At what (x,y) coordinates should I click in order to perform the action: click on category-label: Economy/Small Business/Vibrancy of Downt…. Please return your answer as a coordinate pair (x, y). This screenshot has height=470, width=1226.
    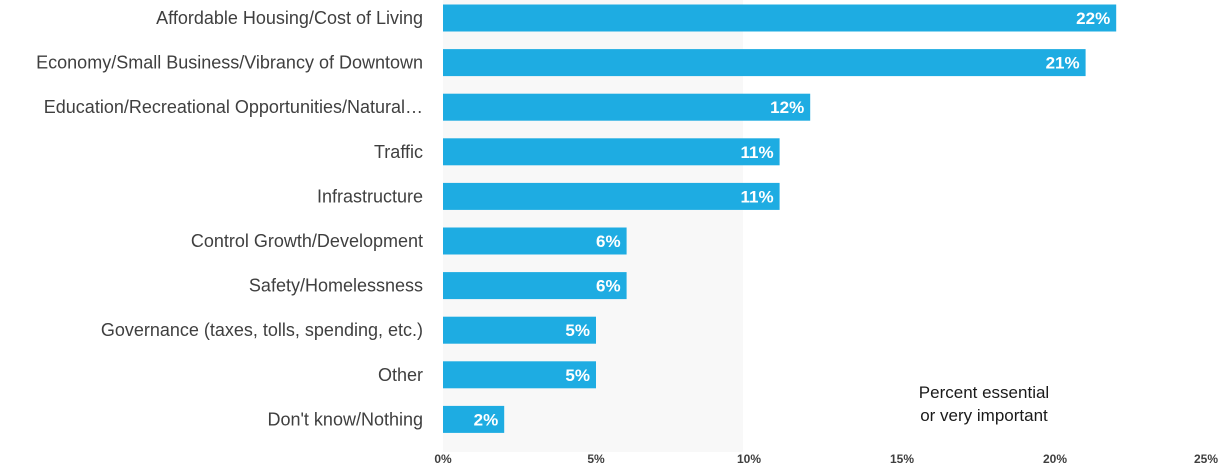
    Looking at the image, I should click on (229, 63).